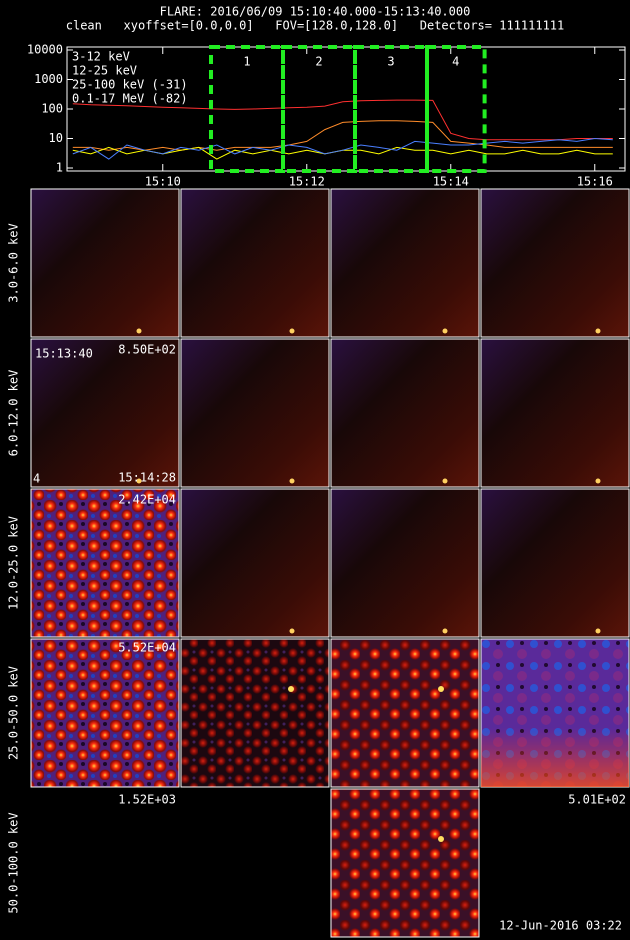  Describe the element at coordinates (36, 479) in the screenshot. I see `panel-annotation: 4` at that location.